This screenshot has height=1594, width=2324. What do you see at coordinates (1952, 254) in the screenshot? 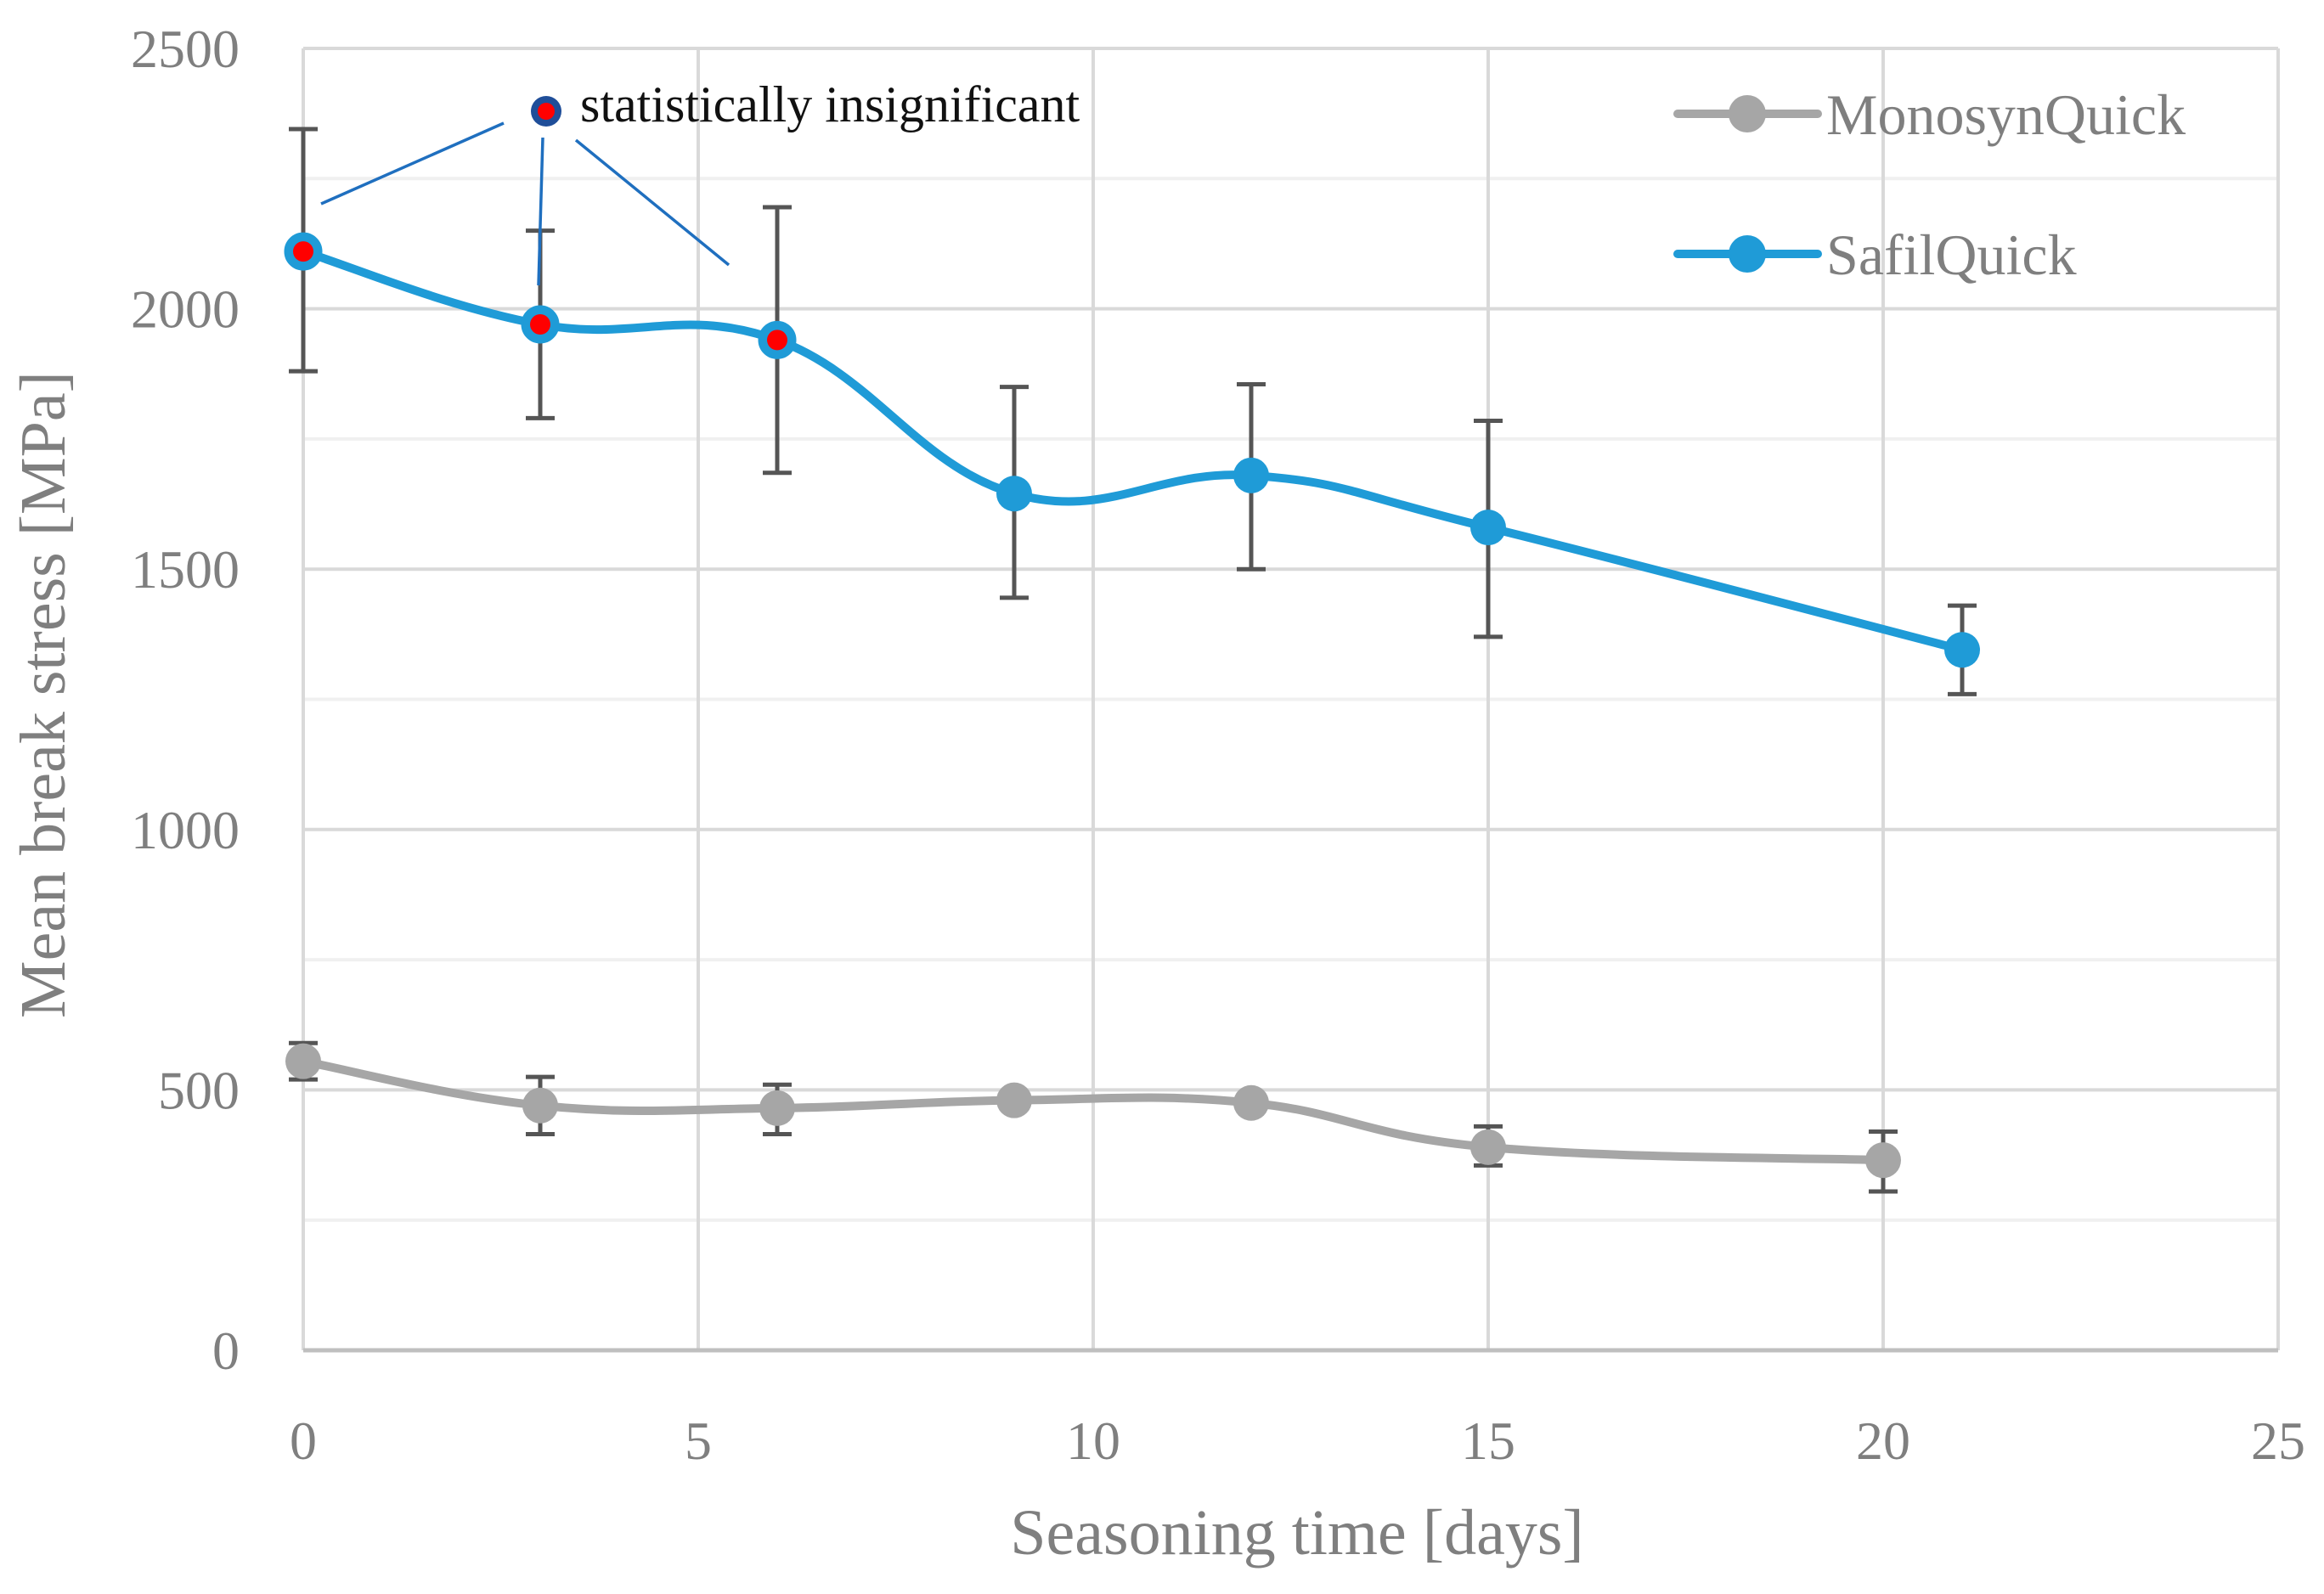
I see `safilquick-legend-label: SafilQuick` at bounding box center [1952, 254].